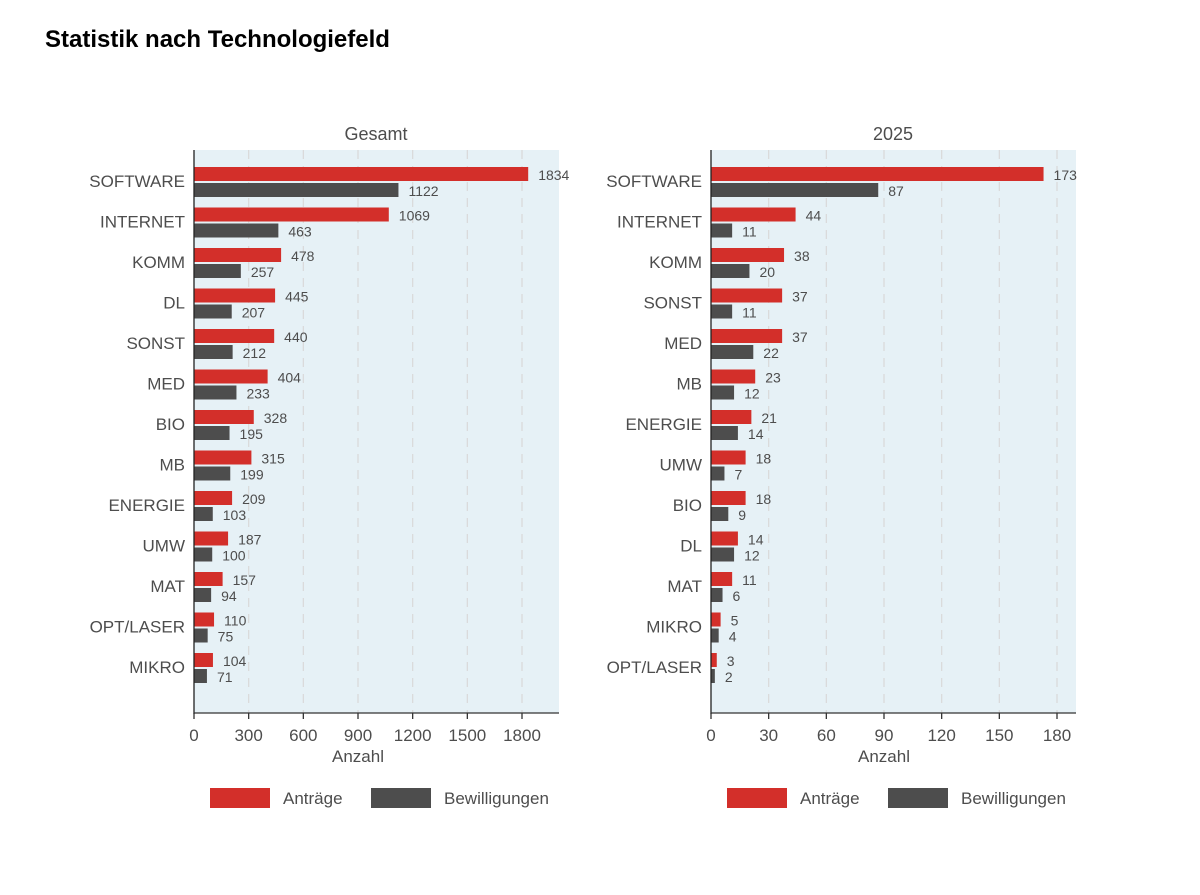 The width and height of the screenshot is (1200, 895). I want to click on panel-2-data-label: 44, so click(814, 216).